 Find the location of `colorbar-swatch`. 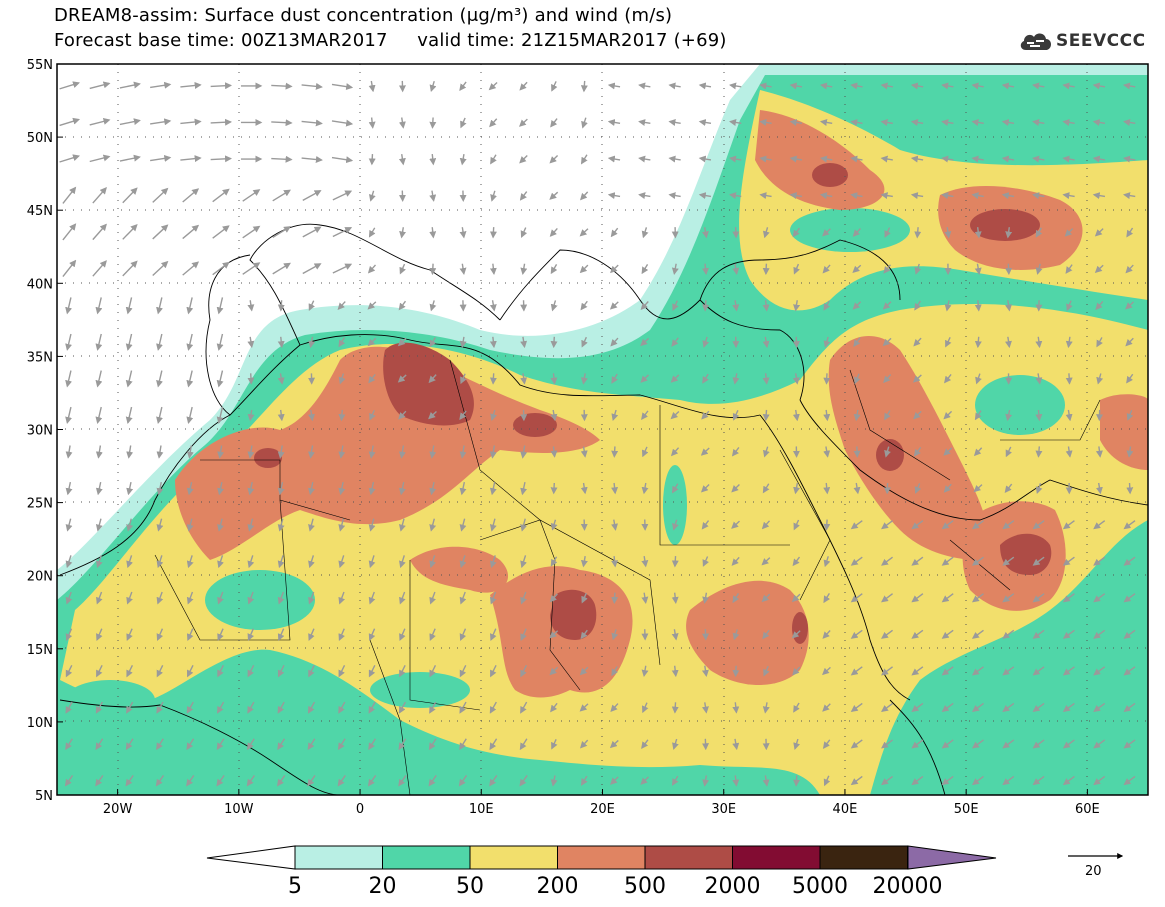

colorbar-swatch is located at coordinates (338, 857).